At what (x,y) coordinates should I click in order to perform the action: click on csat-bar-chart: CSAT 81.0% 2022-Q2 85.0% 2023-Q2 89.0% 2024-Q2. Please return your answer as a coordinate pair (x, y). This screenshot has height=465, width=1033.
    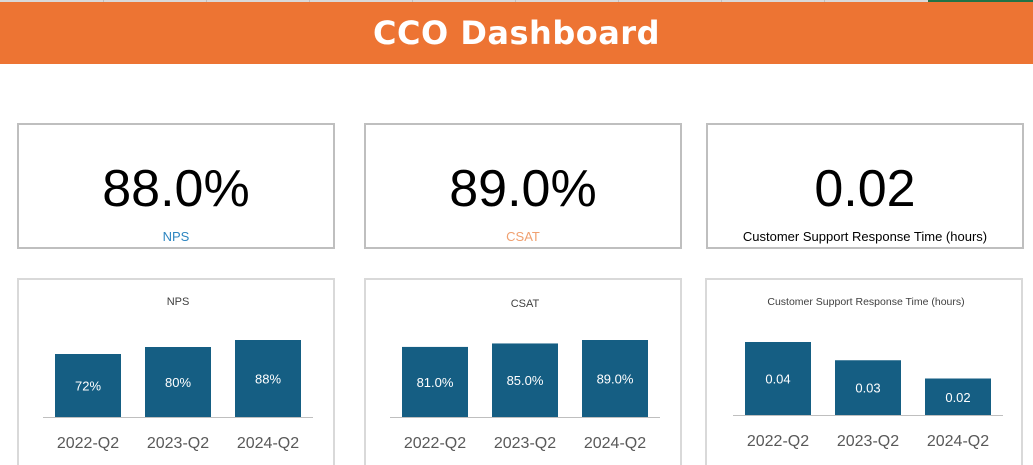
    Looking at the image, I should click on (525, 375).